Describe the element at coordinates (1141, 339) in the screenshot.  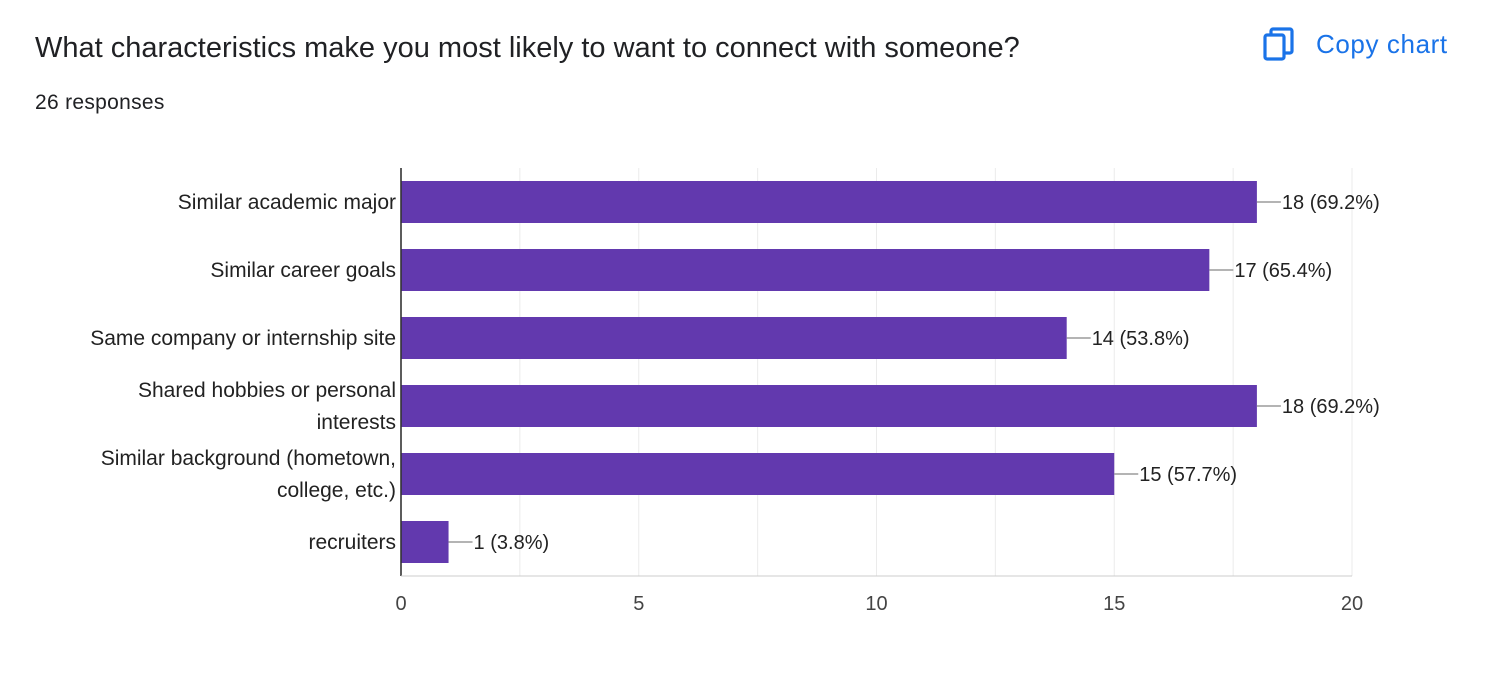
I see `data-label: 14 (53.8%)` at that location.